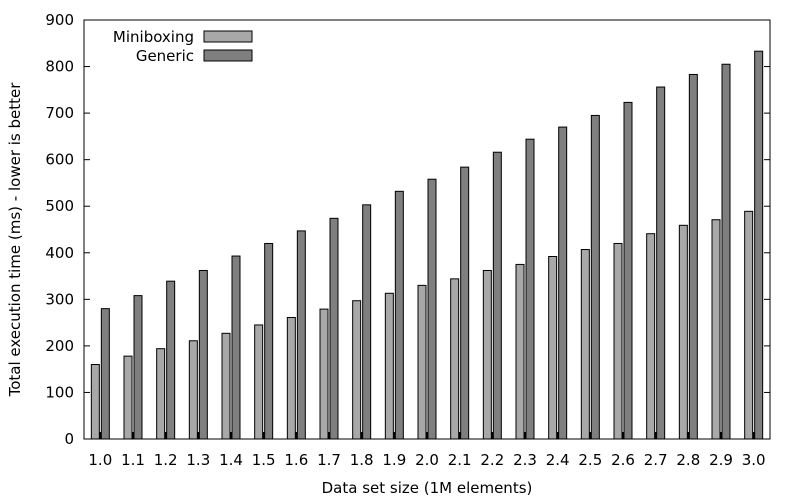 The width and height of the screenshot is (800, 500). What do you see at coordinates (754, 460) in the screenshot?
I see `x-tick-label: 3.0` at bounding box center [754, 460].